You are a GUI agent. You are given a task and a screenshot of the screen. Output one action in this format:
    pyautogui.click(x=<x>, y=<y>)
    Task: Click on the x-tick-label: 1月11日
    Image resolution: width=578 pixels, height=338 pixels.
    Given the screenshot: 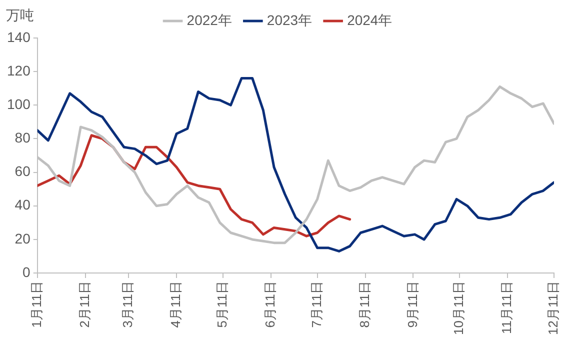 What is the action you would take?
    pyautogui.click(x=36, y=304)
    